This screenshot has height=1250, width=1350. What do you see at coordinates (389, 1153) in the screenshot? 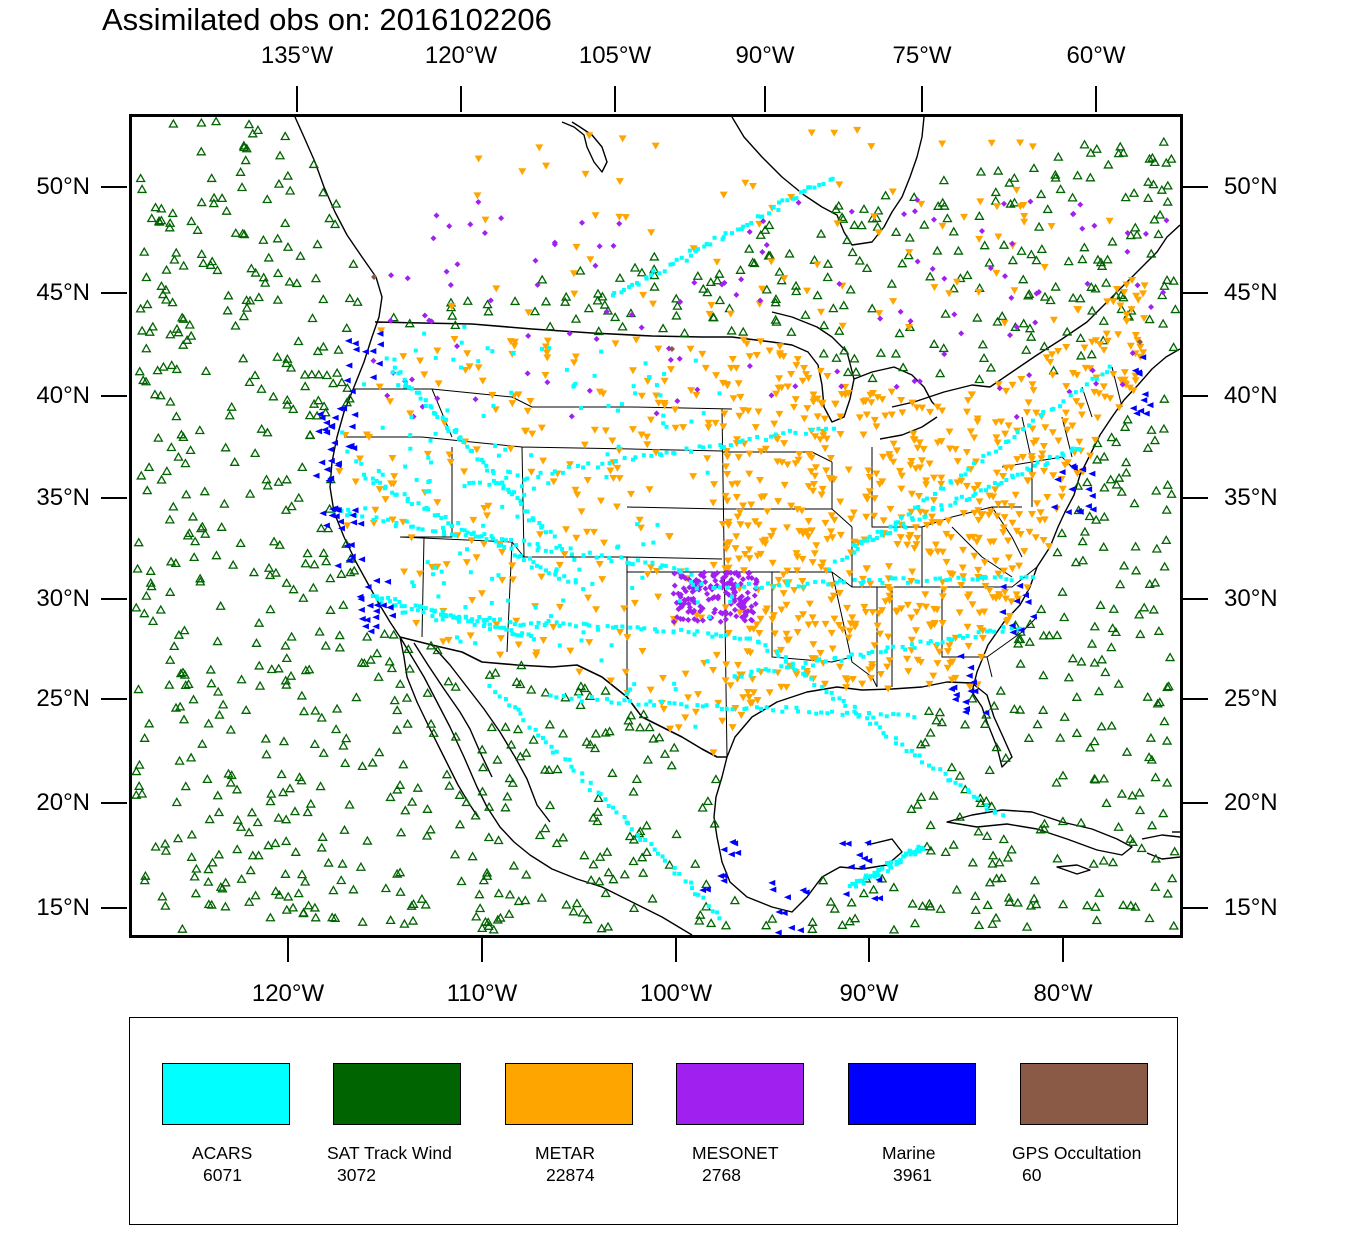
I see `legend-label-sat-track-wind: SAT Track Wind` at bounding box center [389, 1153].